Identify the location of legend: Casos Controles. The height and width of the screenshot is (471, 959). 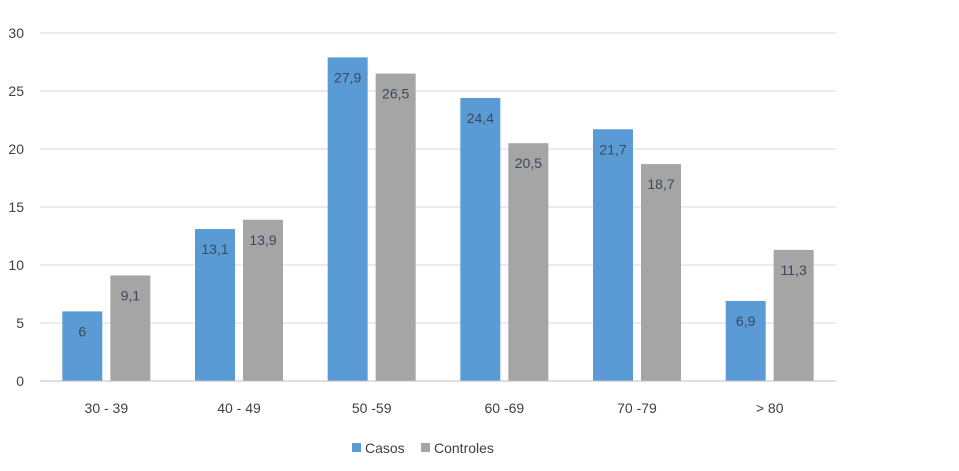
(423, 448).